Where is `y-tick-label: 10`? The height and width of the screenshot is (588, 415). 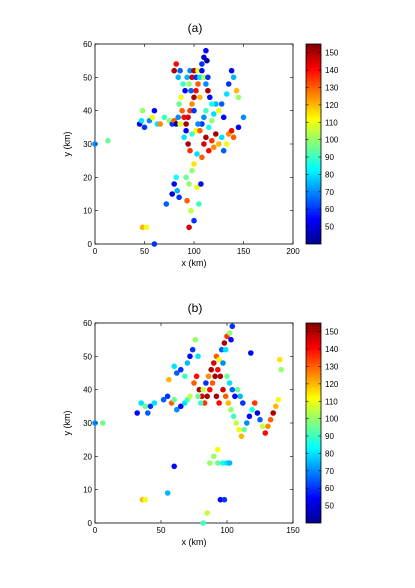
y-tick-label: 10 is located at coordinates (87, 490).